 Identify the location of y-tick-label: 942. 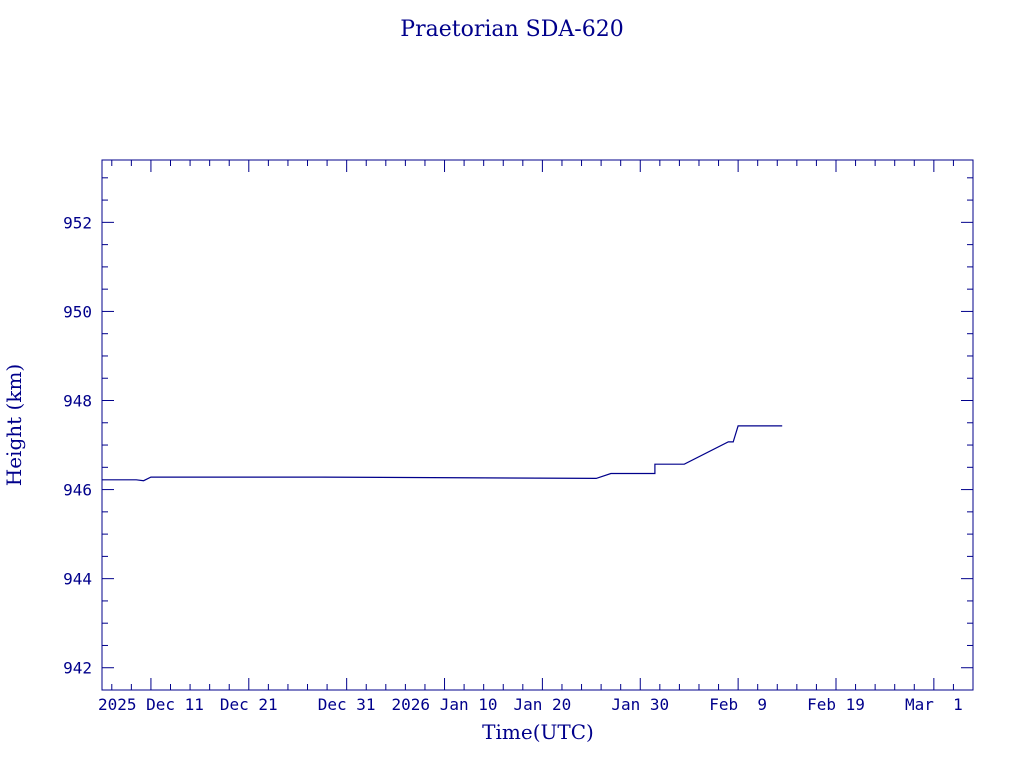
(77, 668).